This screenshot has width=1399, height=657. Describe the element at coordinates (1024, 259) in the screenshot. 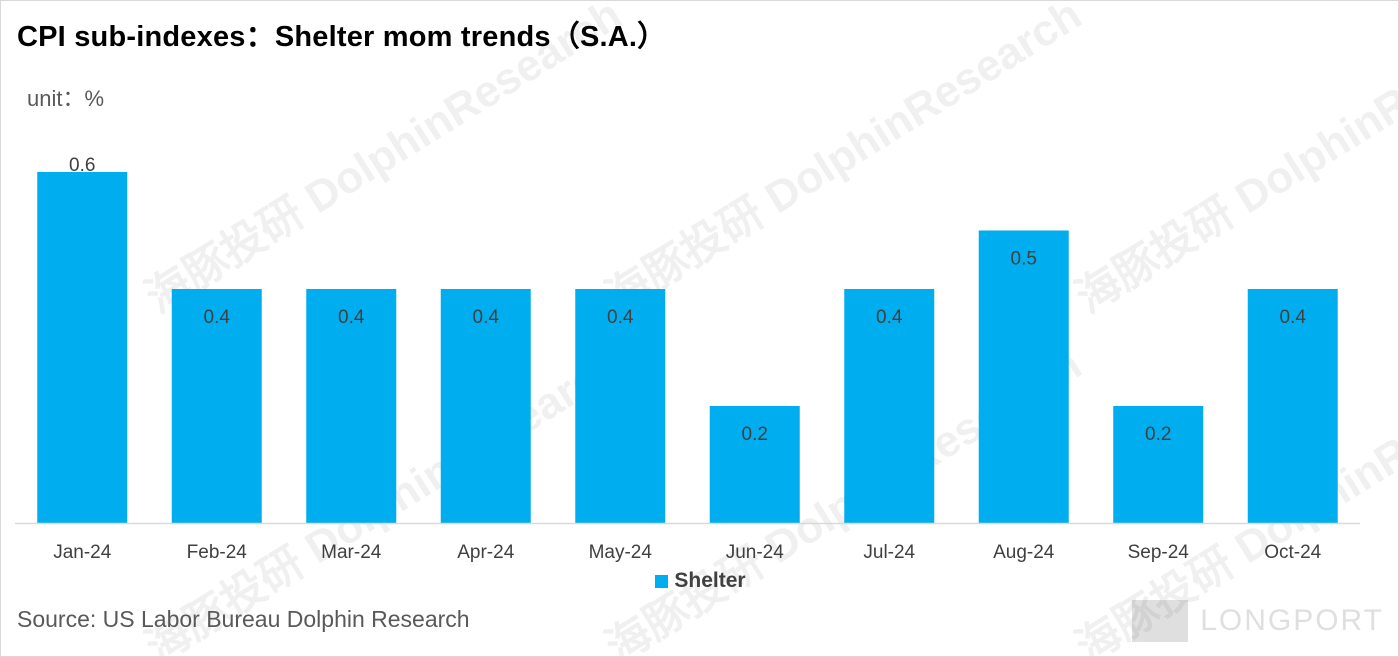

I see `data-label: 0.5` at that location.